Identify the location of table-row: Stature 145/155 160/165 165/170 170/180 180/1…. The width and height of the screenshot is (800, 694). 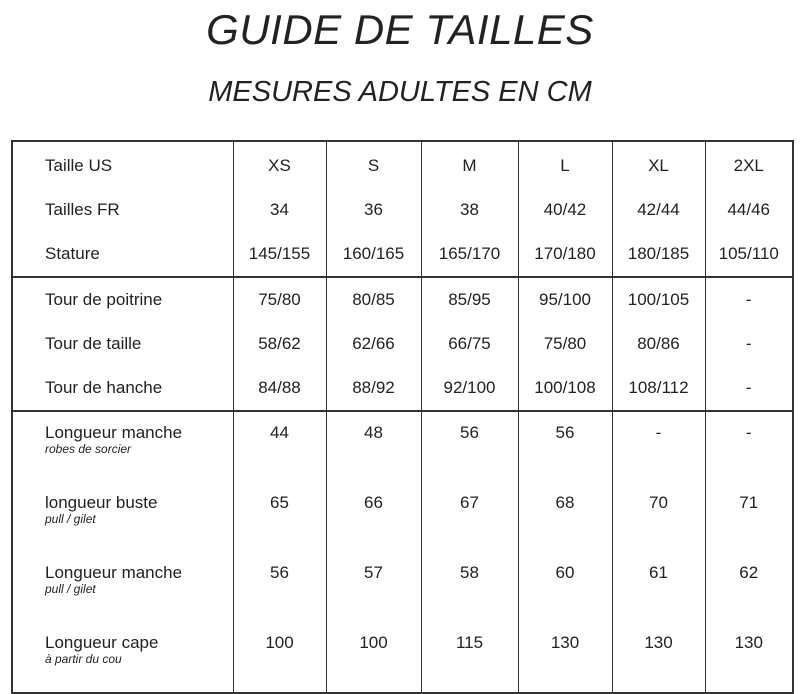
(402, 254).